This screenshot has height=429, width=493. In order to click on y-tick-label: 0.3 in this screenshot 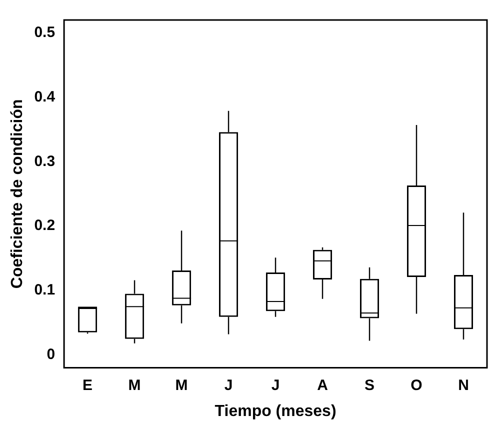, I will do `click(45, 161)`.